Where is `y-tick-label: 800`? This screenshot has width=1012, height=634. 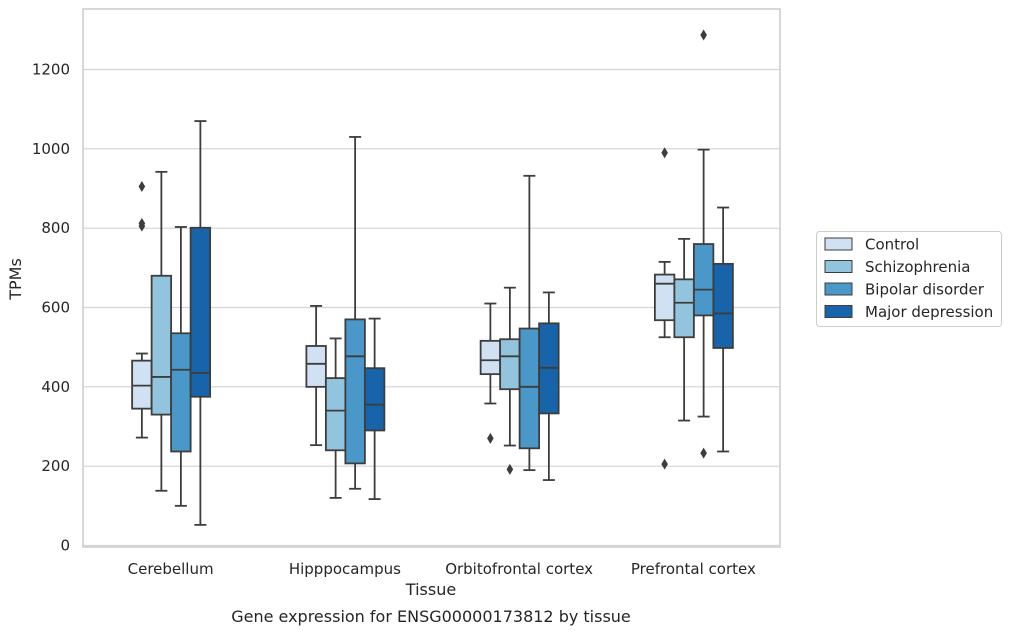 y-tick-label: 800 is located at coordinates (55, 228).